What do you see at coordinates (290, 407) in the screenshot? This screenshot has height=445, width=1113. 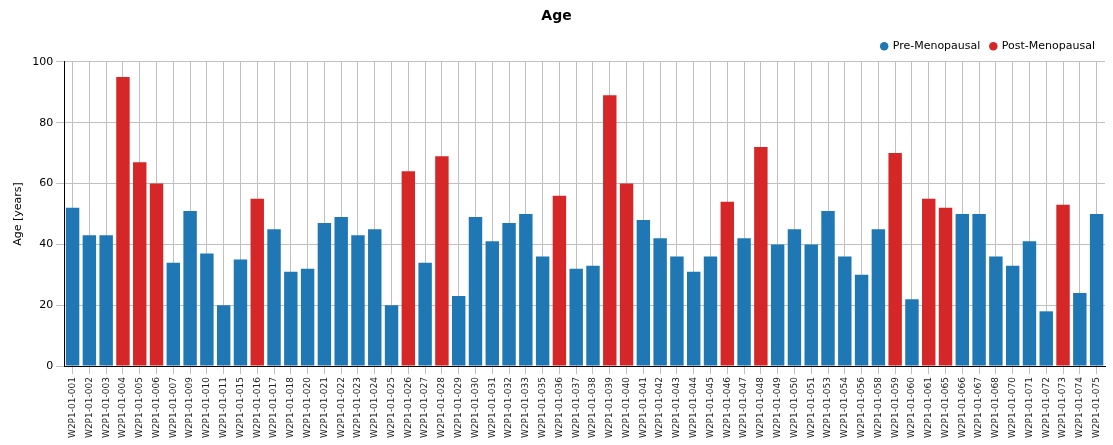 I see `x-tick-label: W2P1-01-018` at bounding box center [290, 407].